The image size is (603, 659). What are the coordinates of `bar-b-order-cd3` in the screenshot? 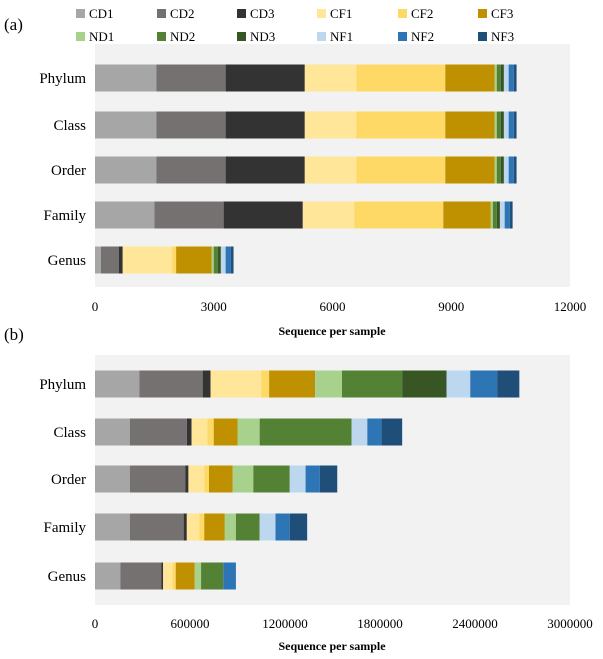 It's located at (187, 479).